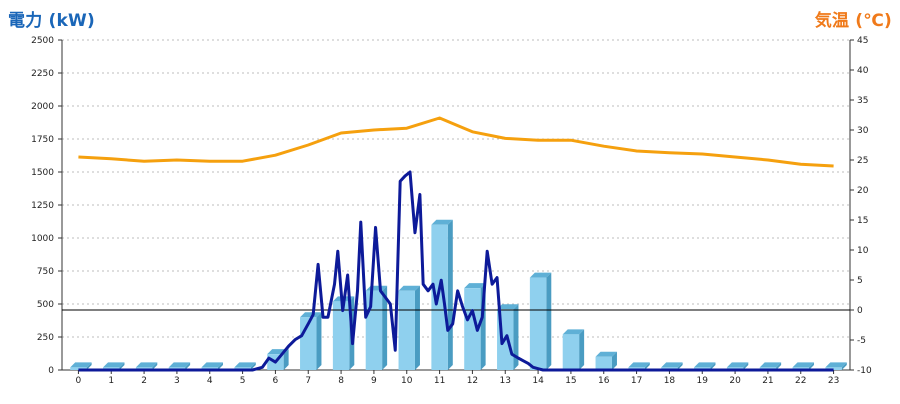 This screenshot has height=404, width=900. I want to click on x-tick-label: 4, so click(210, 381).